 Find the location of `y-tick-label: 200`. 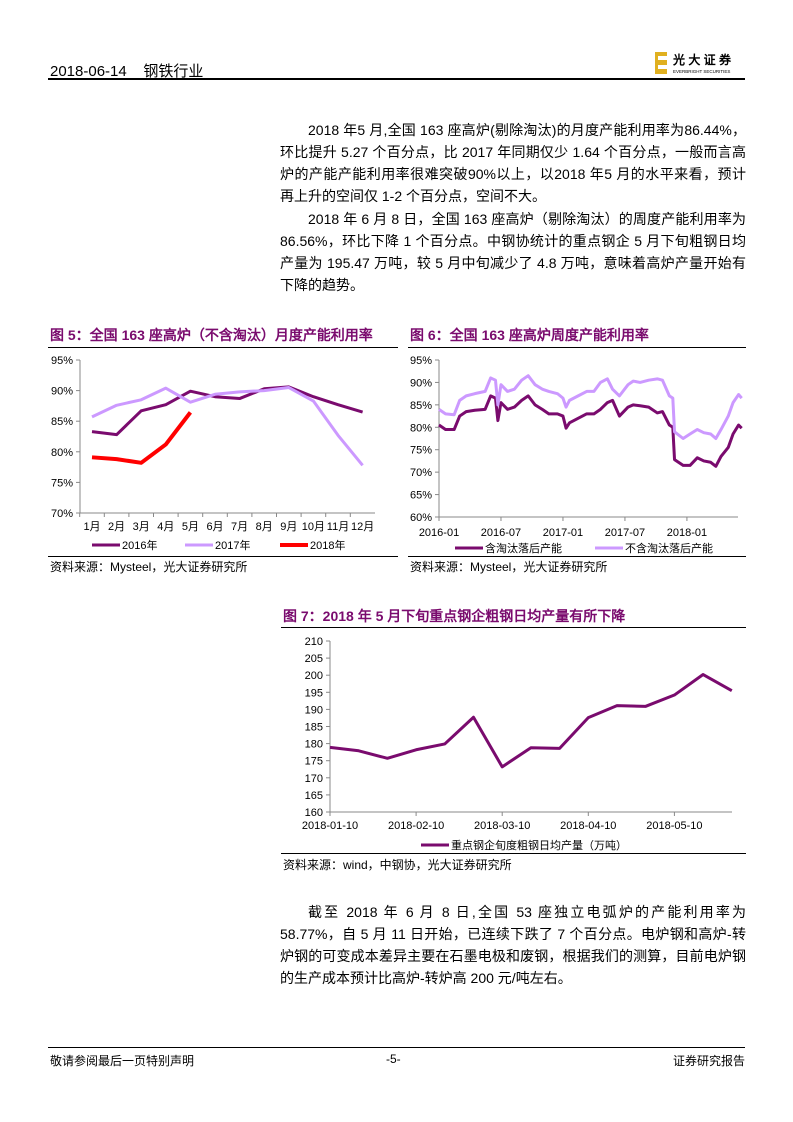

y-tick-label: 200 is located at coordinates (314, 676).